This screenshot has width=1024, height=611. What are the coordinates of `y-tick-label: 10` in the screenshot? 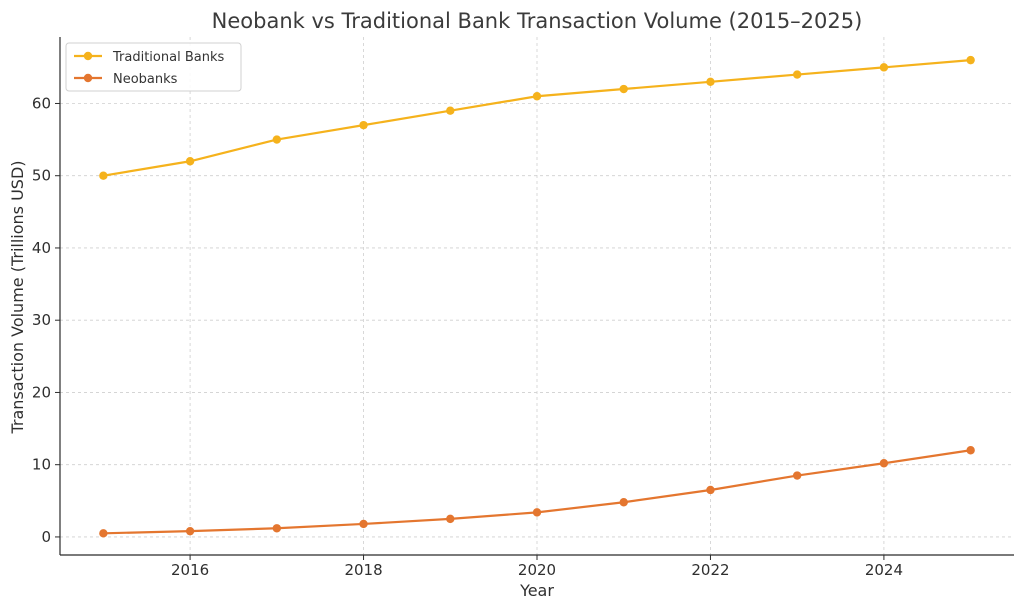 It's located at (41, 465).